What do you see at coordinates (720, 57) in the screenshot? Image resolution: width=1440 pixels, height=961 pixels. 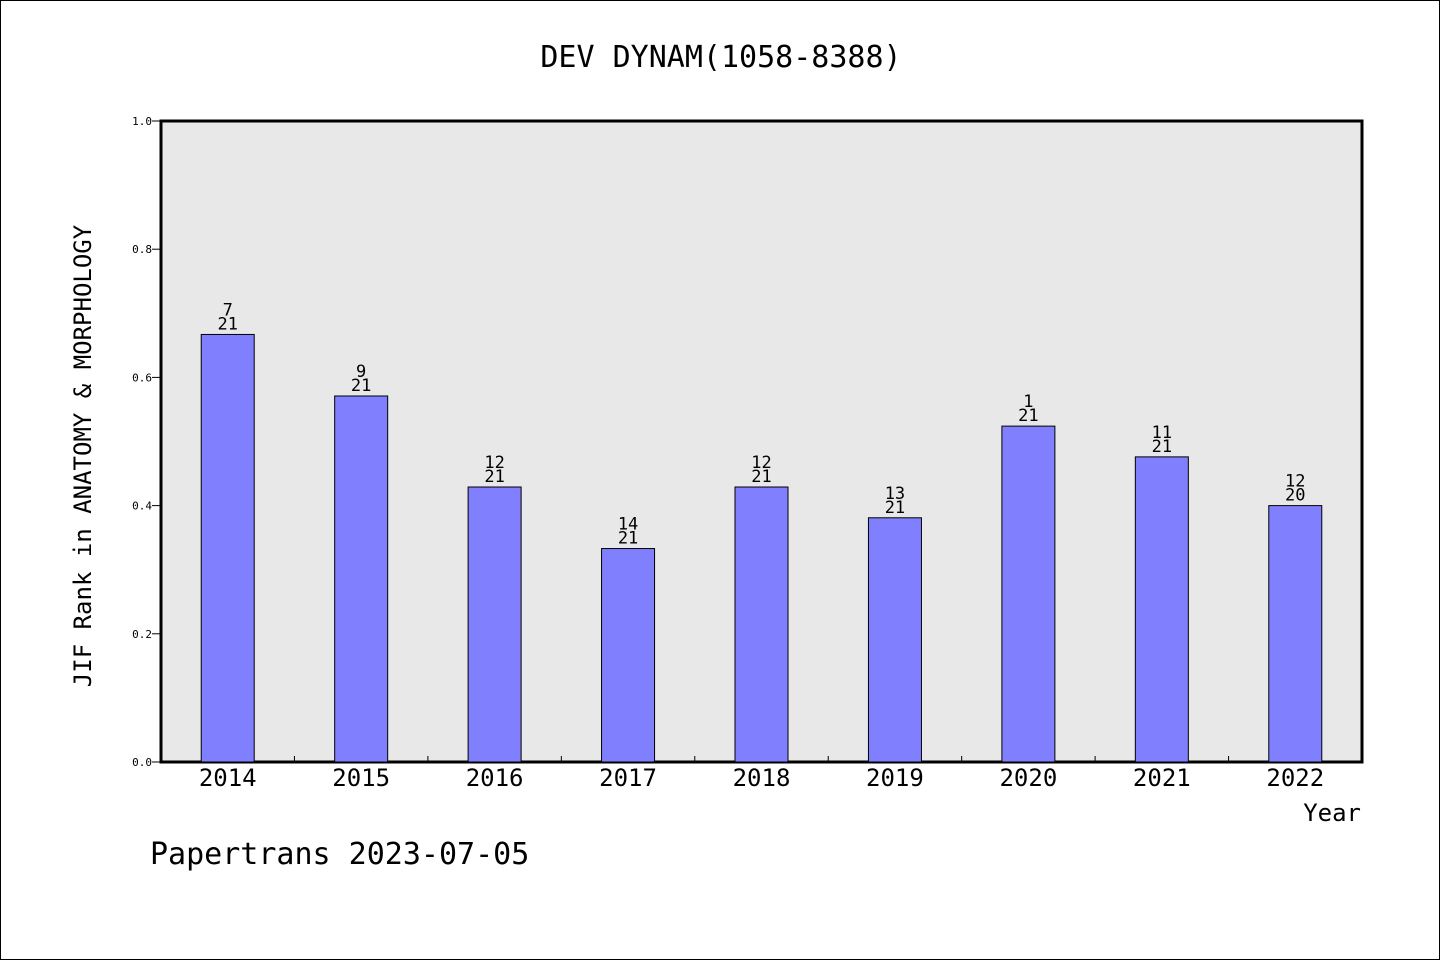 I see `chart-title: DEV DYNAM(1058-8388)` at bounding box center [720, 57].